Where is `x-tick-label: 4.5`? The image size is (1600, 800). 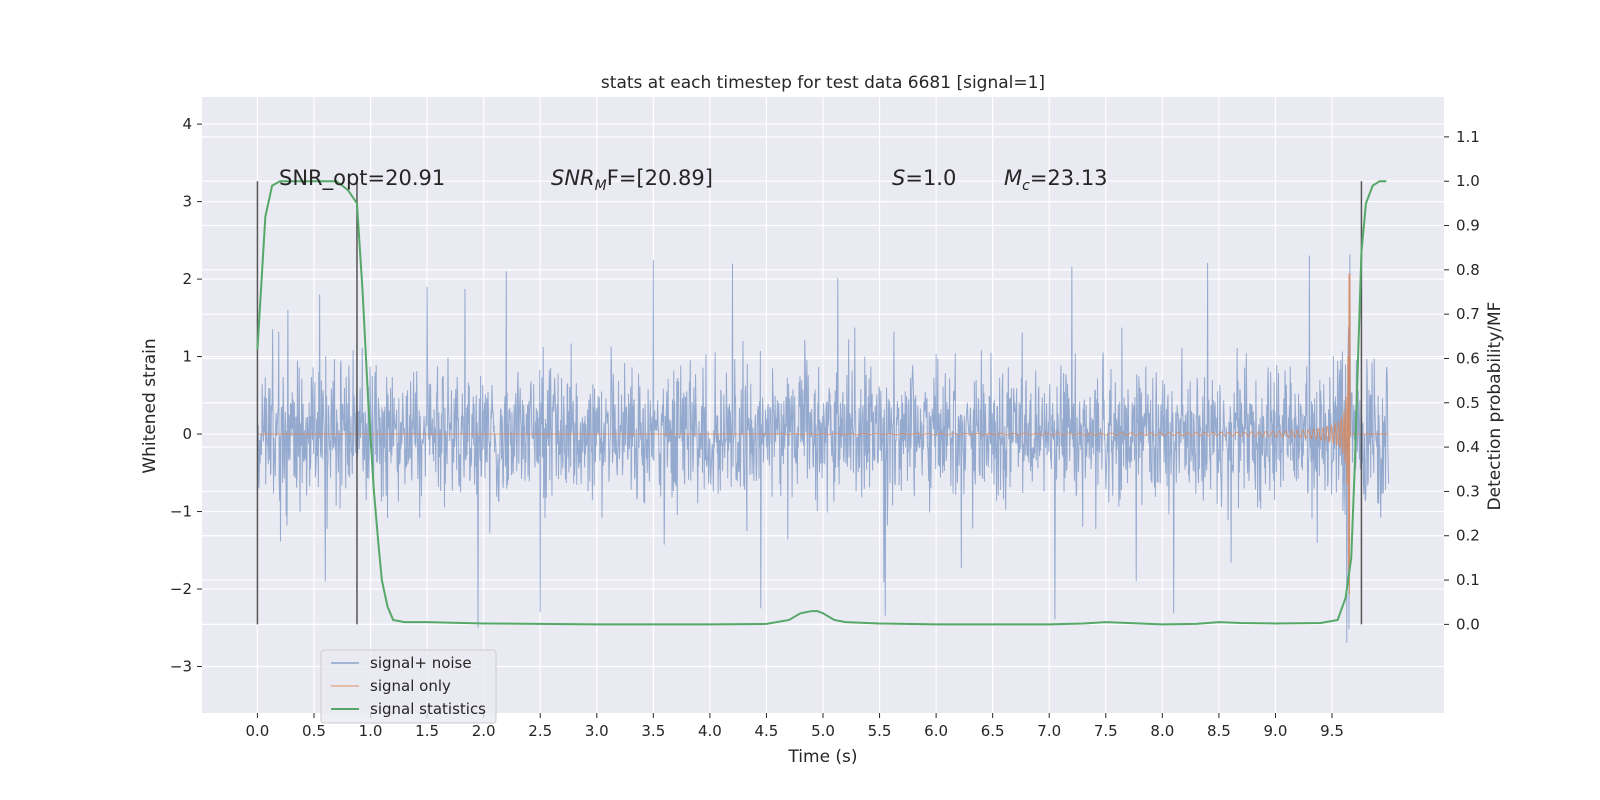 x-tick-label: 4.5 is located at coordinates (767, 731).